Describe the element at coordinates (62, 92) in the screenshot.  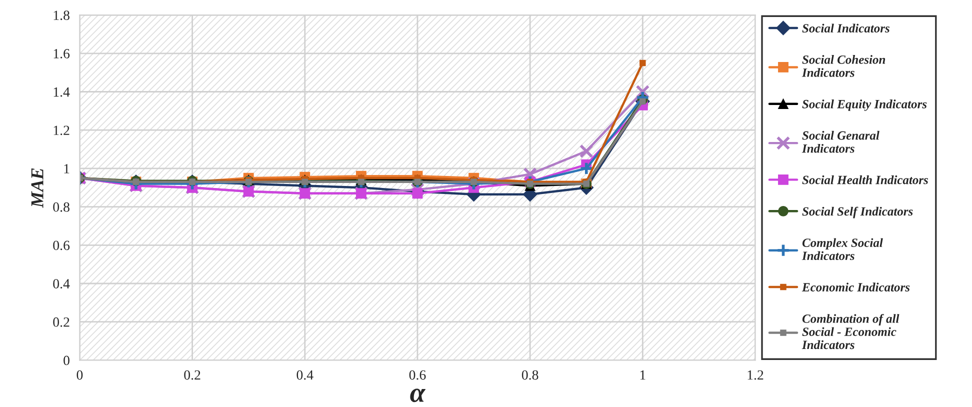
I see `y-tick-label: 1.4` at that location.